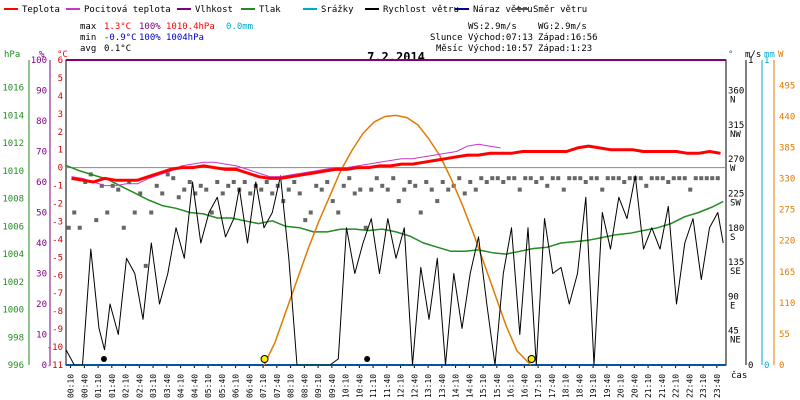 This screenshot has height=400, width=800. What do you see at coordinates (359, 386) in the screenshot?
I see `x-tick-label: 10:40` at bounding box center [359, 386].